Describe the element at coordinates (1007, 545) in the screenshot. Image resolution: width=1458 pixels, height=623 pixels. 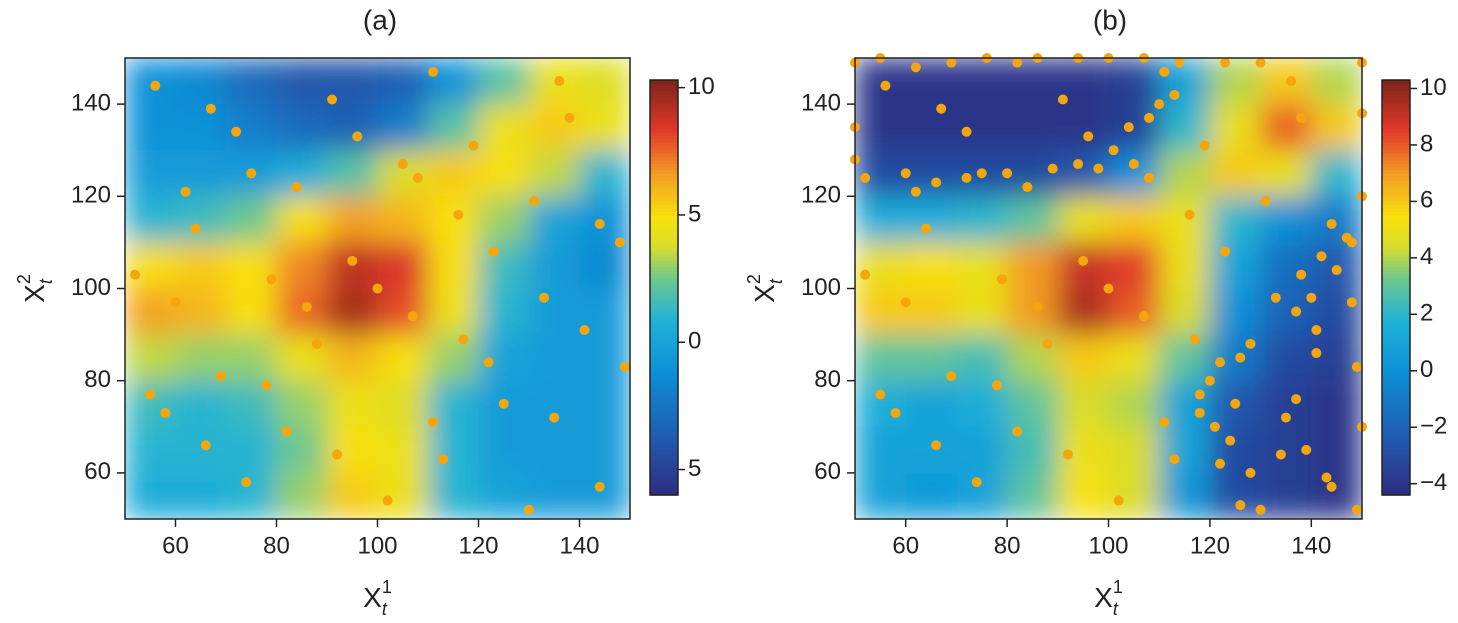
I see `x-tick-label: 80` at that location.